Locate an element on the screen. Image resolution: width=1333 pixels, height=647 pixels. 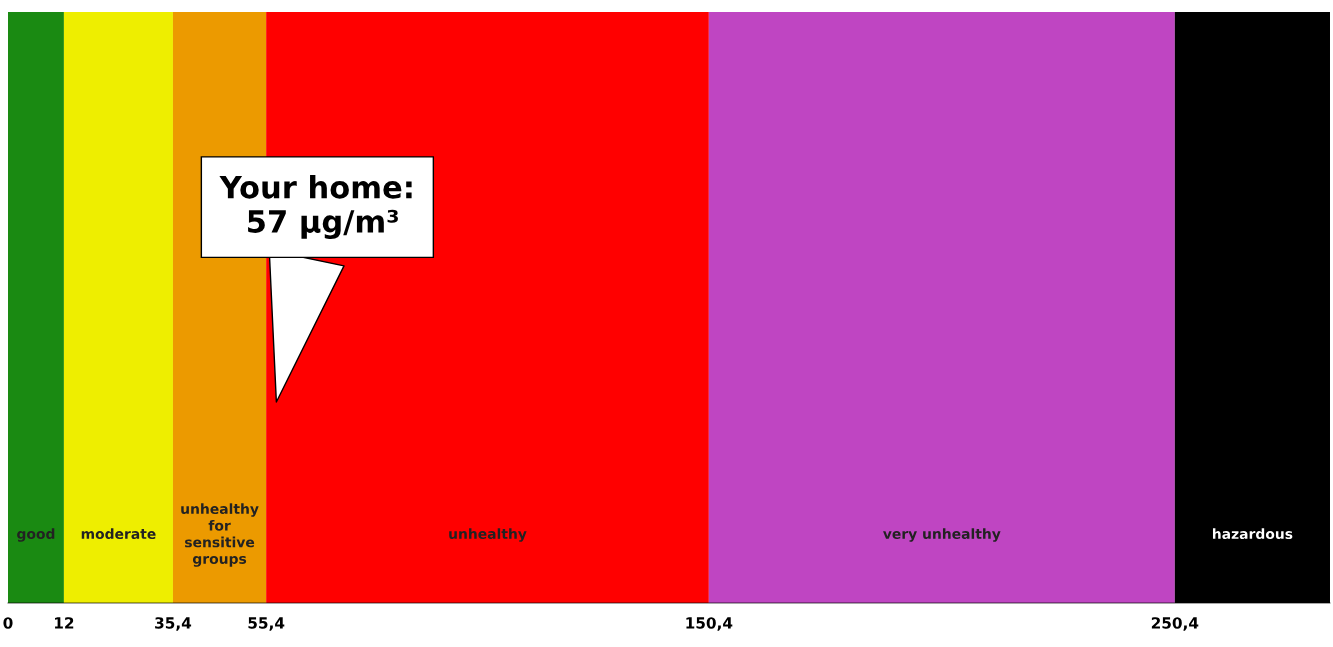
x-tick-label: 35,4 is located at coordinates (173, 624).